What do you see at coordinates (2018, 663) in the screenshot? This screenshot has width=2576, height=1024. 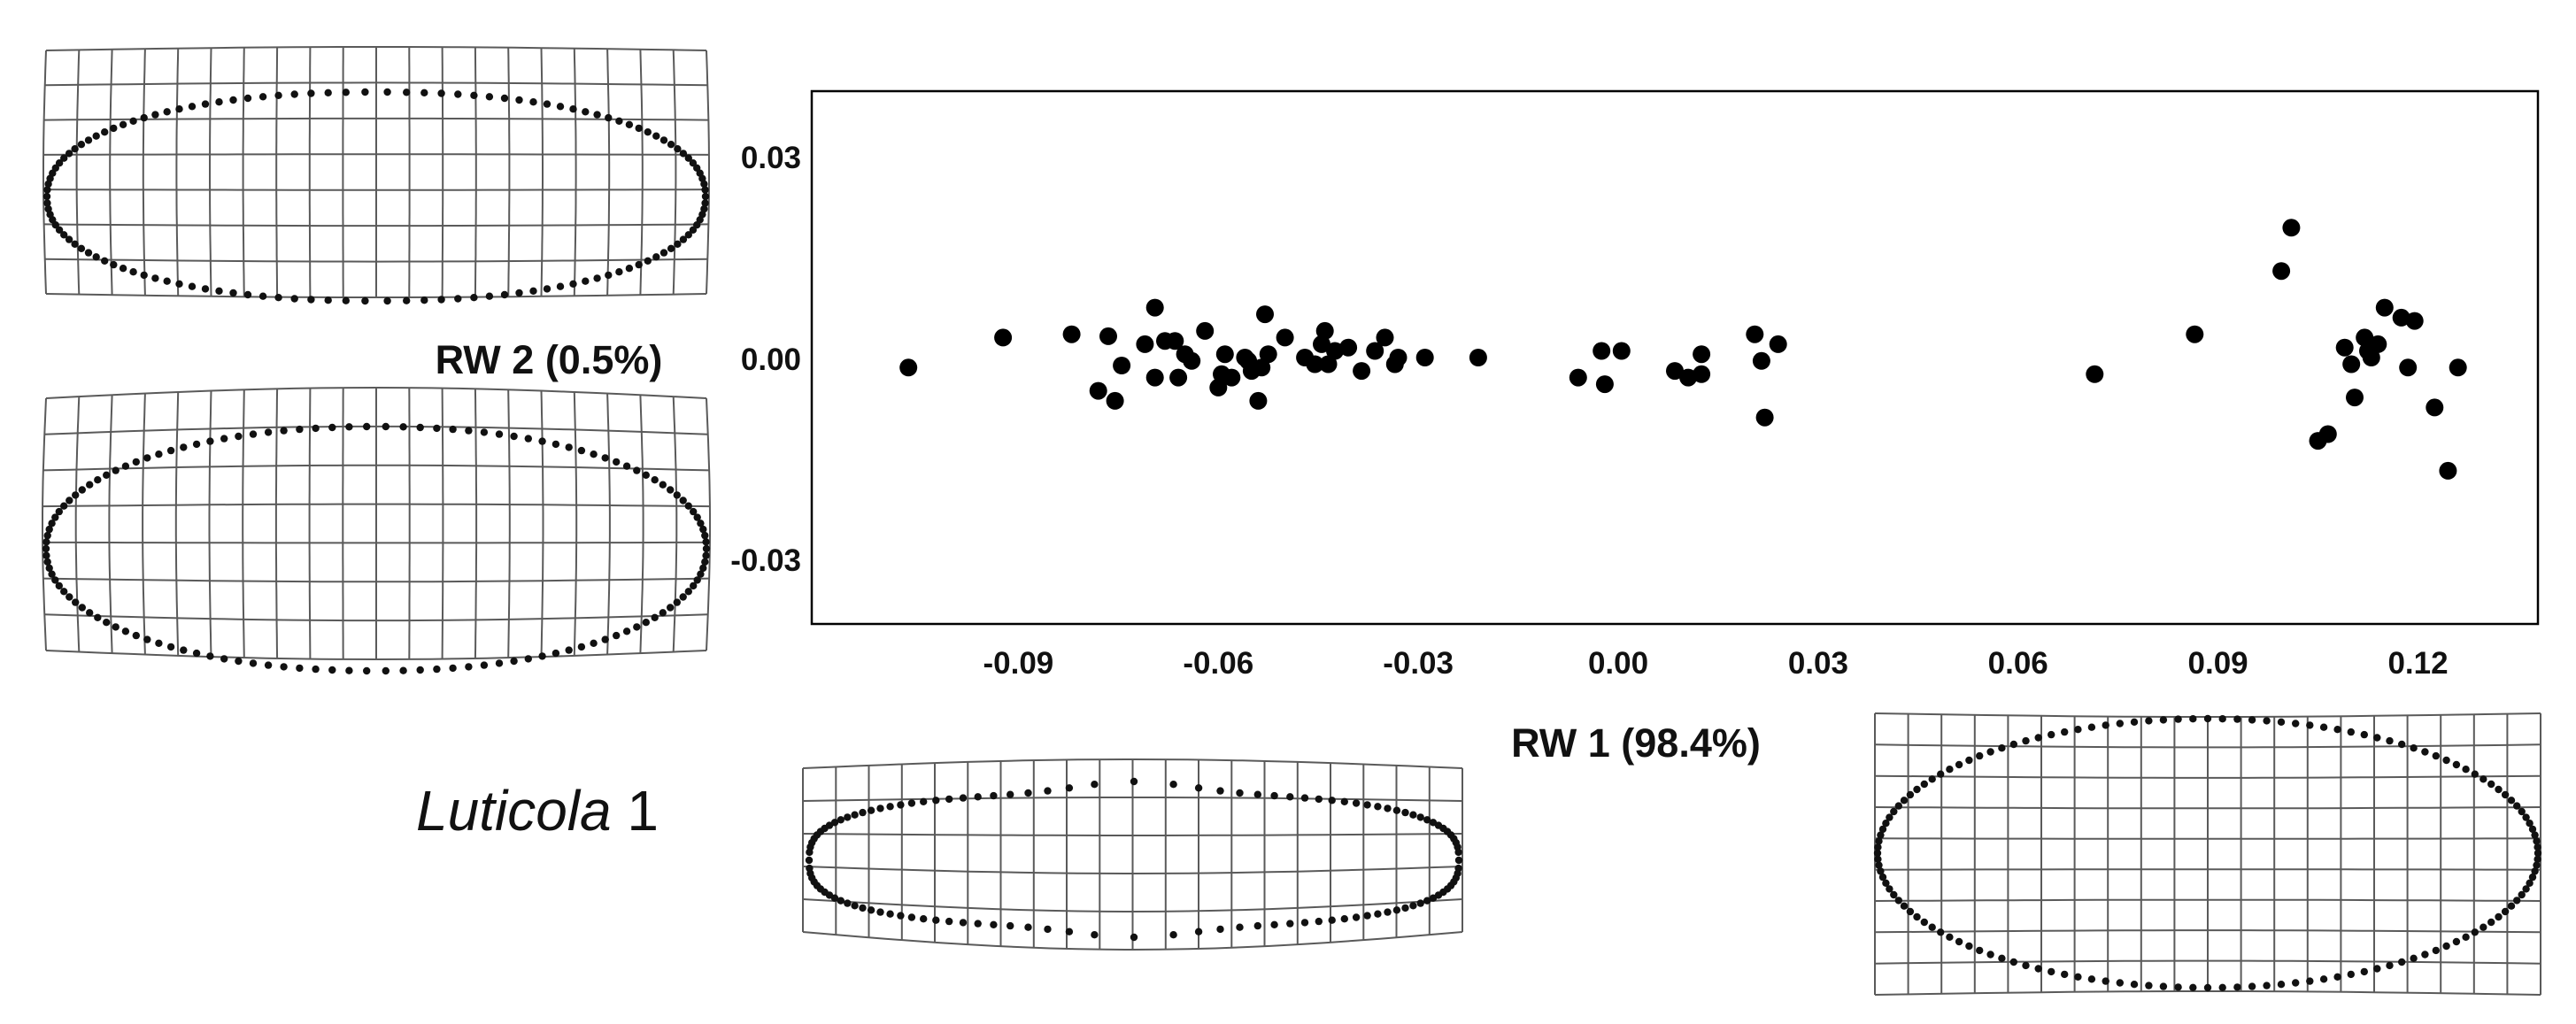 I see `x-tick-label: 0.06` at bounding box center [2018, 663].